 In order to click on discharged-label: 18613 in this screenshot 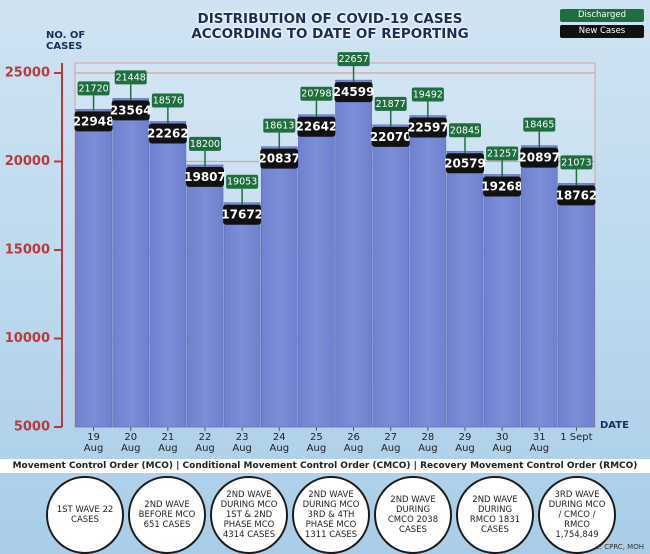, I will do `click(279, 126)`.